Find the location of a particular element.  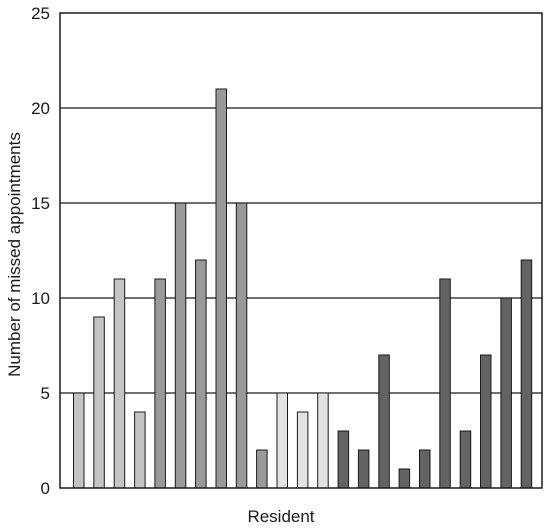

y-tick-label: 25 is located at coordinates (40, 13).